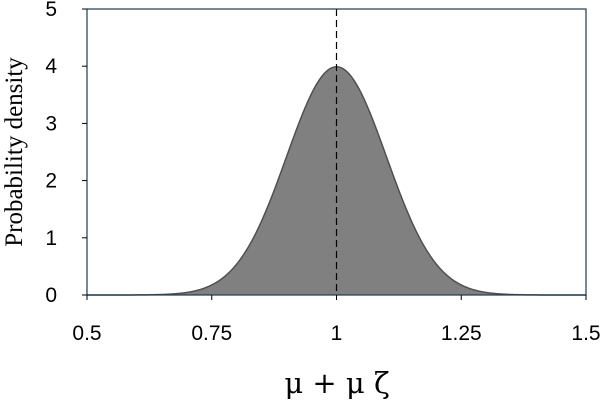 The height and width of the screenshot is (401, 605). I want to click on x-tick-label: 1.5, so click(585, 333).